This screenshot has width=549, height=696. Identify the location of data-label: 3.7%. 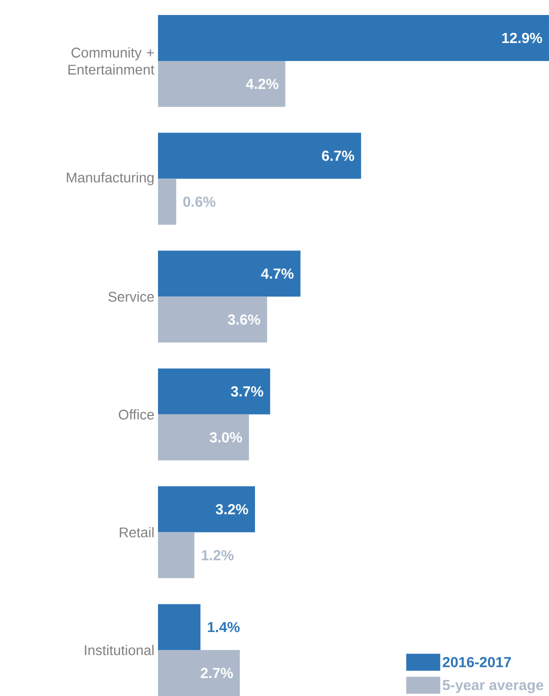
(247, 391).